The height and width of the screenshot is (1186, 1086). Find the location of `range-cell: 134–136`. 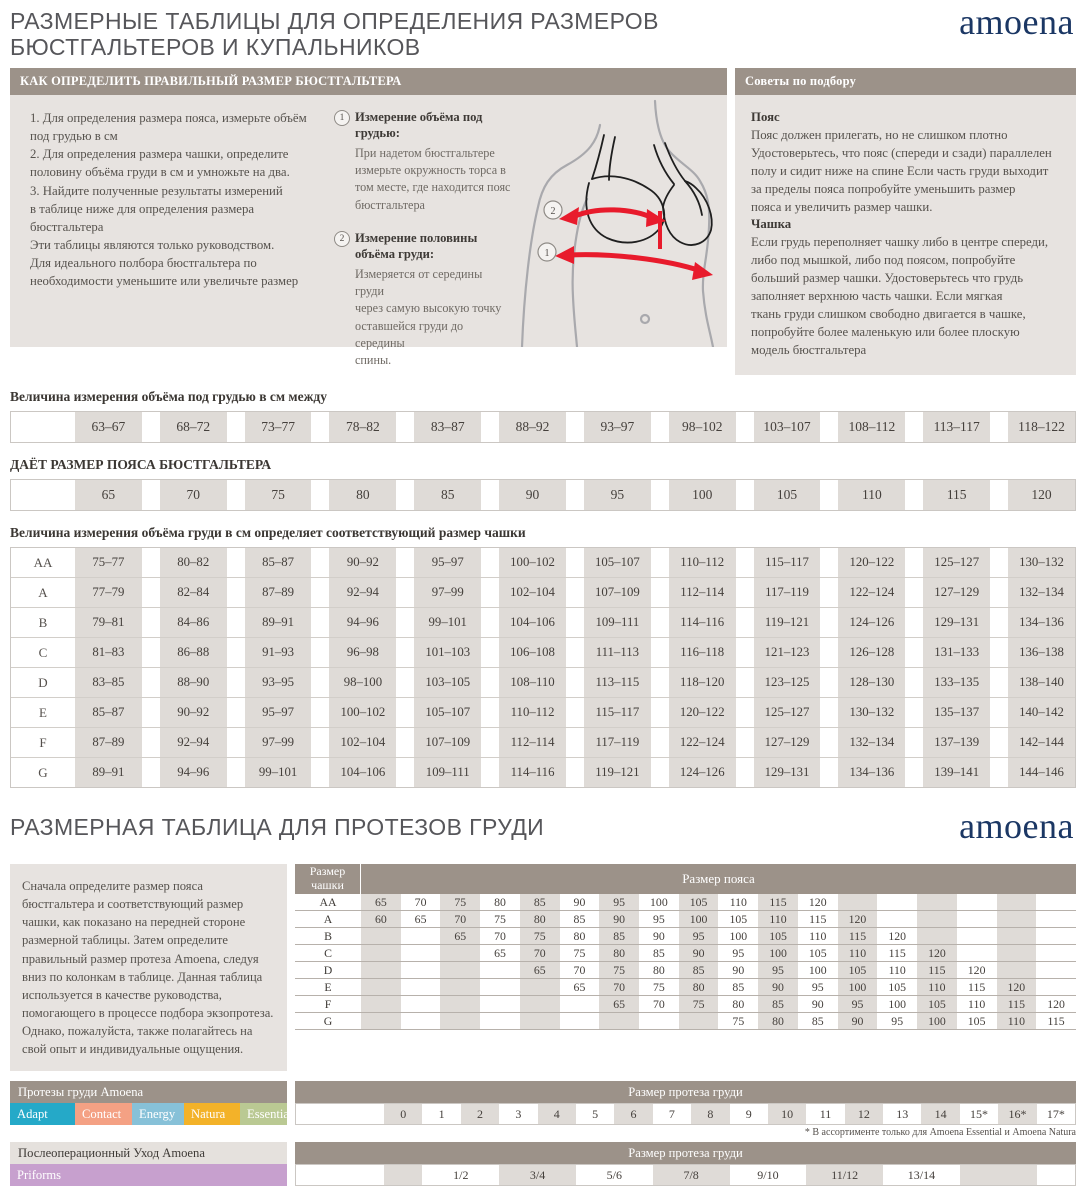

range-cell: 134–136 is located at coordinates (872, 772).